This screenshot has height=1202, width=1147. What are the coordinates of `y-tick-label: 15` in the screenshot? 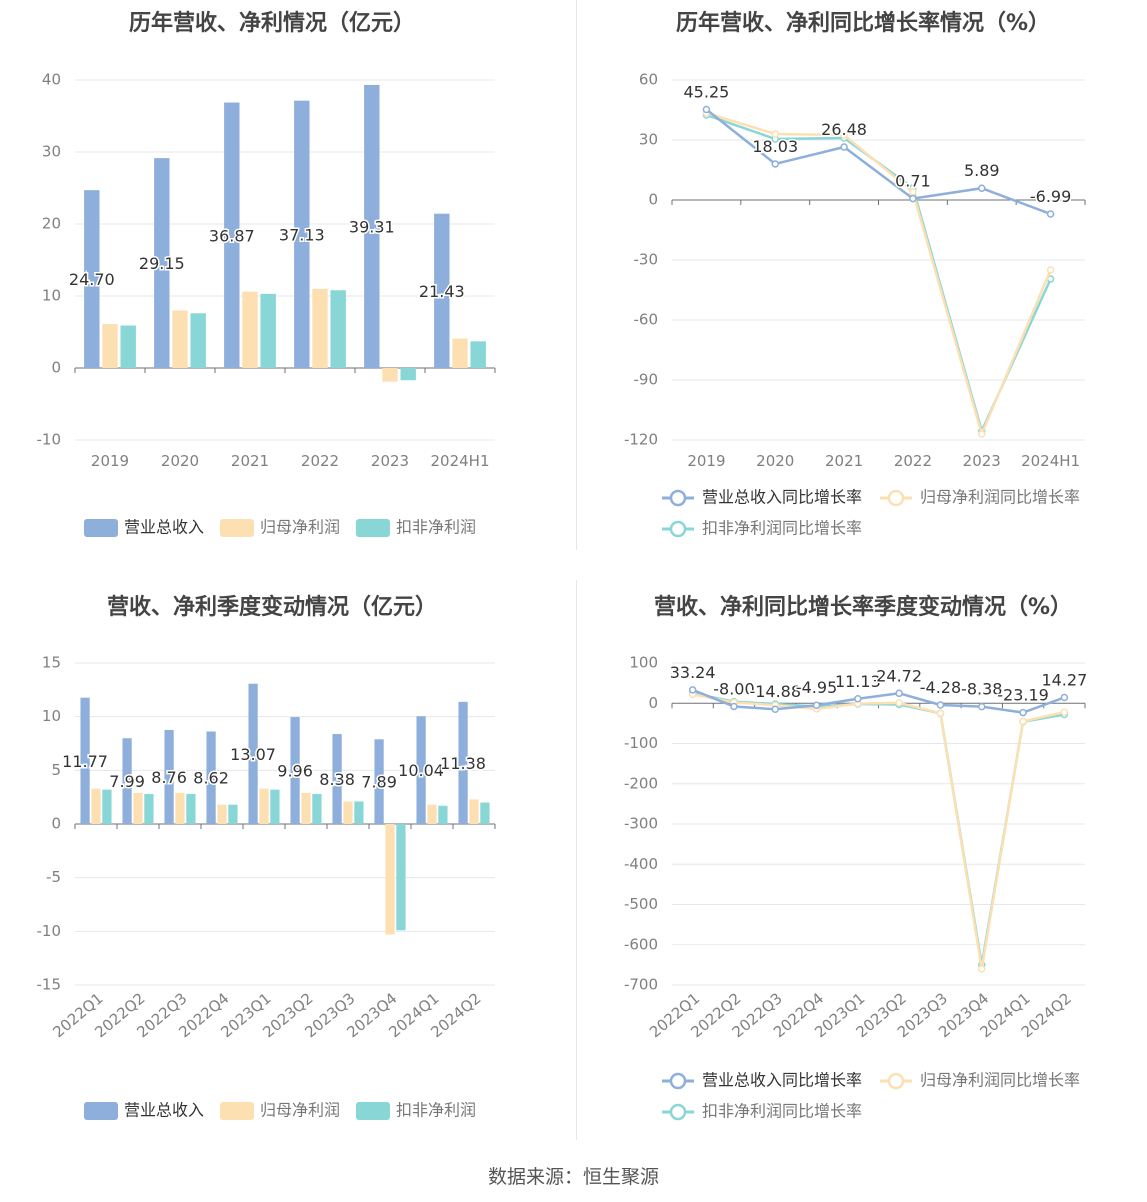 It's located at (51, 663).